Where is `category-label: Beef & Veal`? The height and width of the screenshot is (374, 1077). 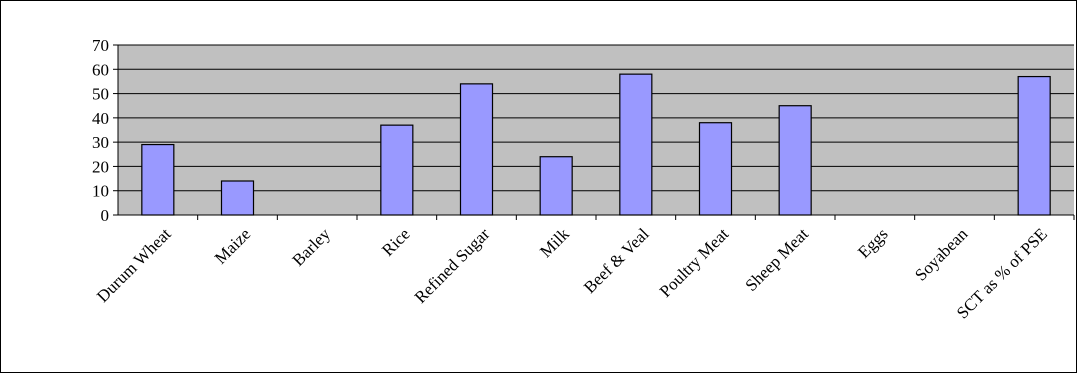
category-label: Beef & Veal is located at coordinates (616, 260).